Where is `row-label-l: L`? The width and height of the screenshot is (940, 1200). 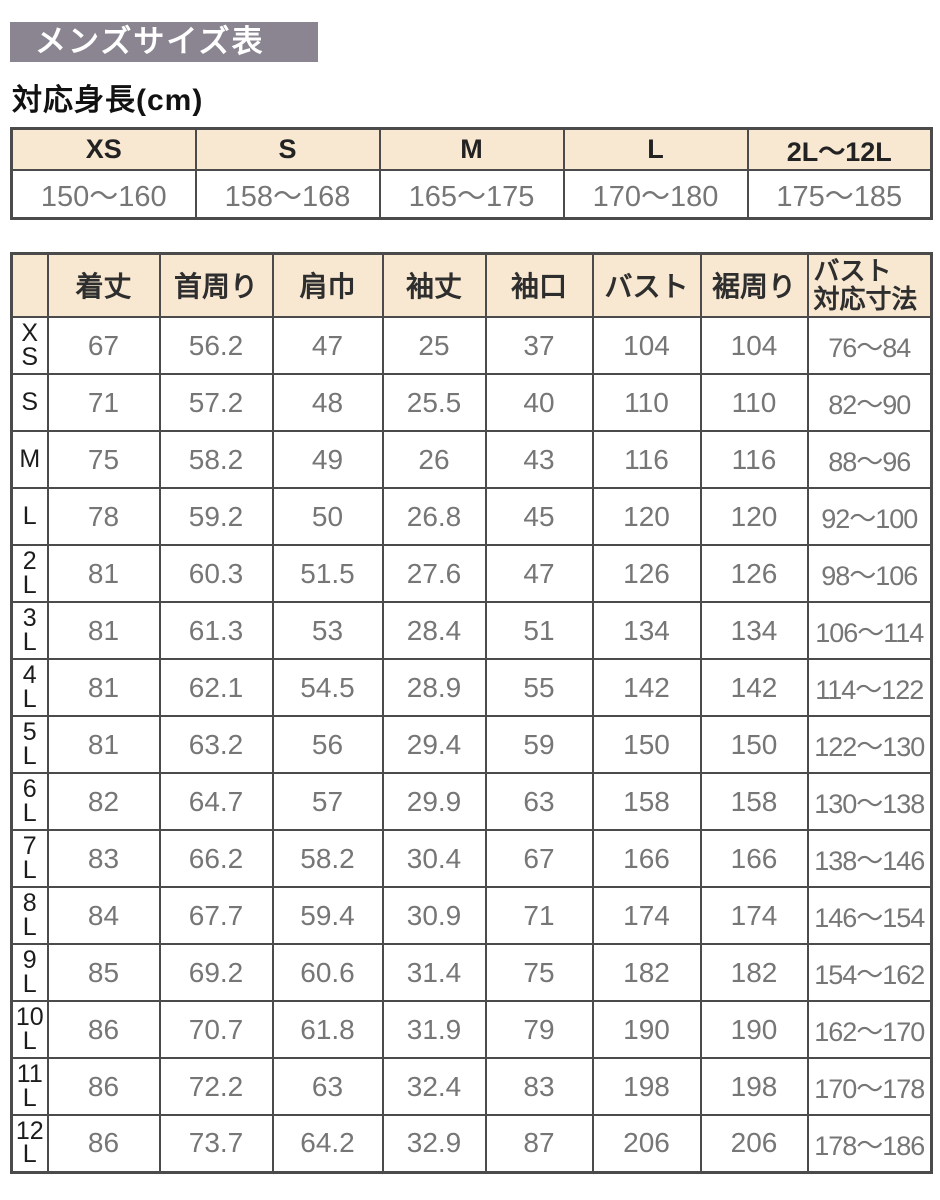 row-label-l: L is located at coordinates (29, 516).